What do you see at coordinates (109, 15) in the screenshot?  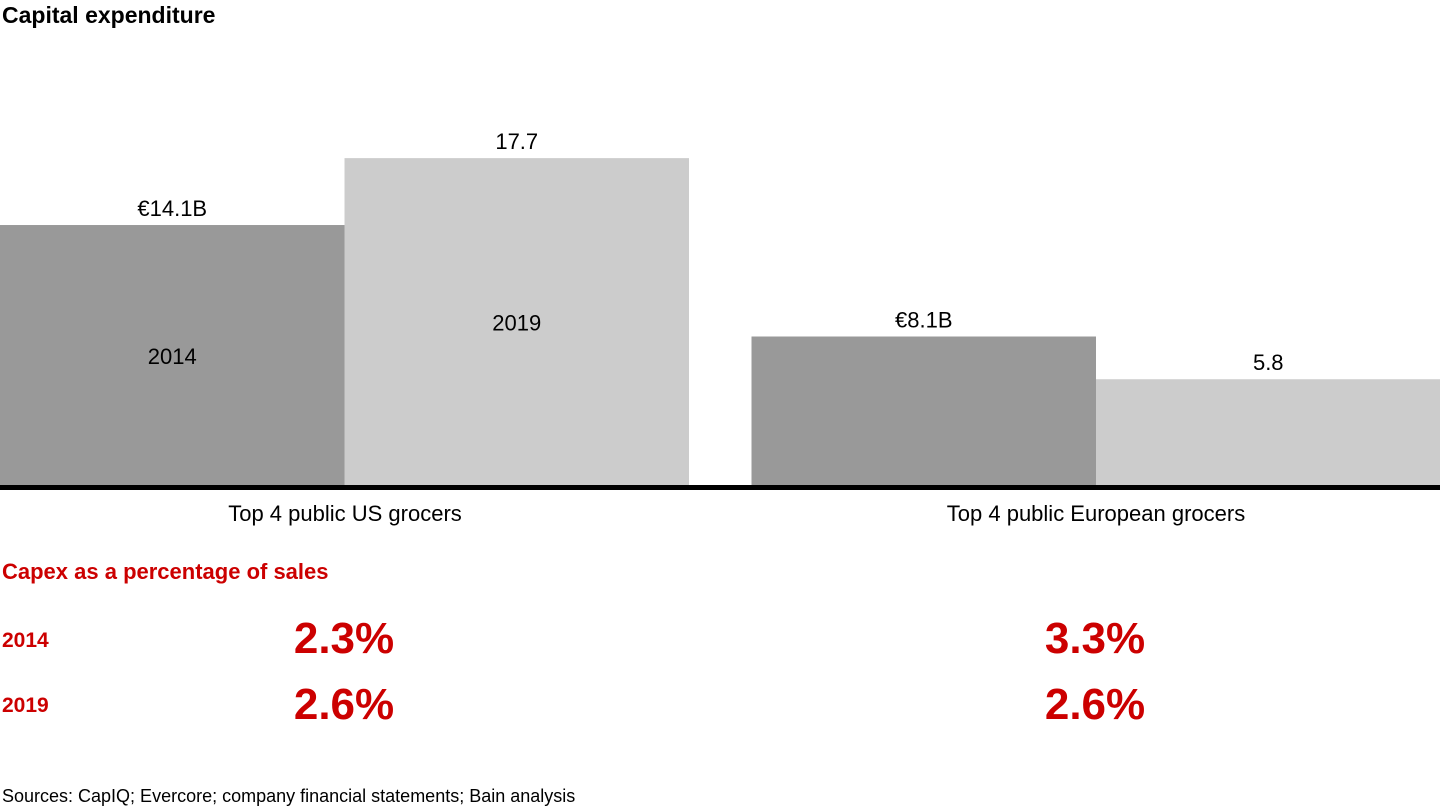 I see `chart-title: Capital expenditure` at bounding box center [109, 15].